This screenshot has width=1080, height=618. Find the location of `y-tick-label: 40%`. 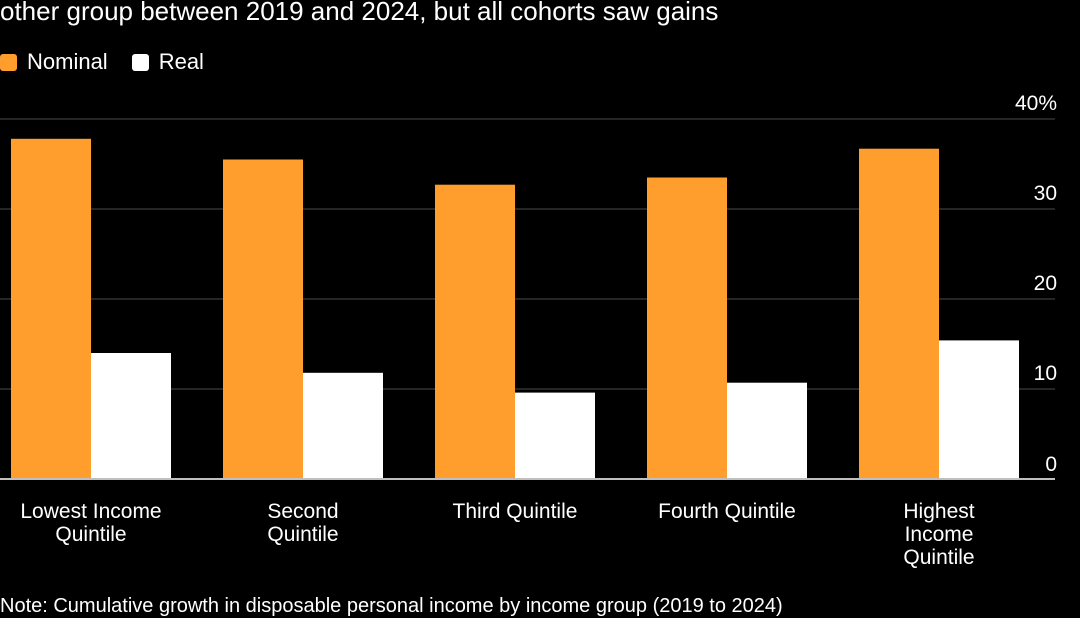

y-tick-label: 40% is located at coordinates (1036, 103).